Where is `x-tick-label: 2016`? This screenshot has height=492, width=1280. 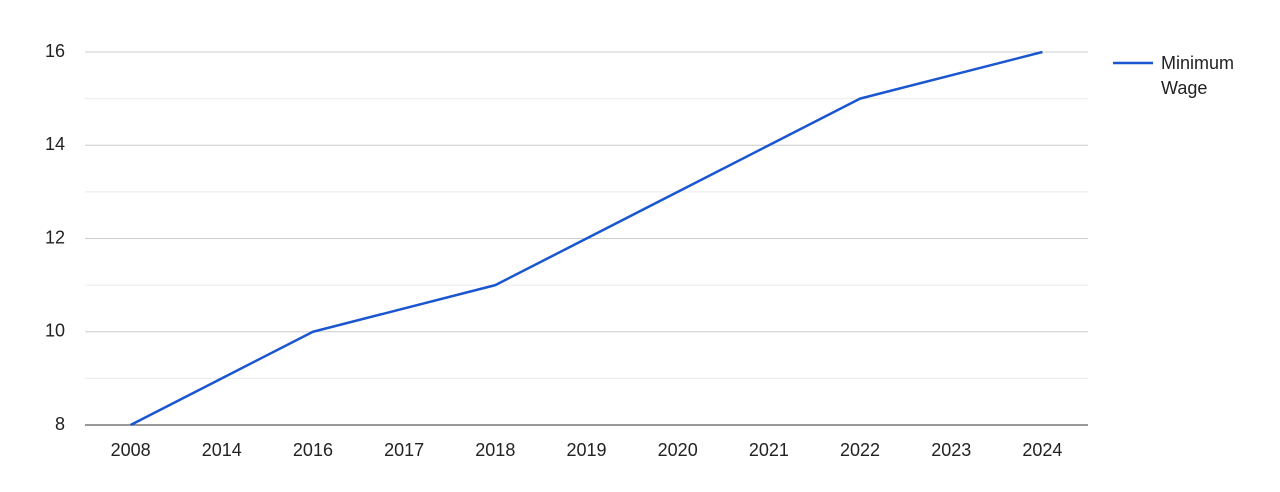
x-tick-label: 2016 is located at coordinates (313, 450).